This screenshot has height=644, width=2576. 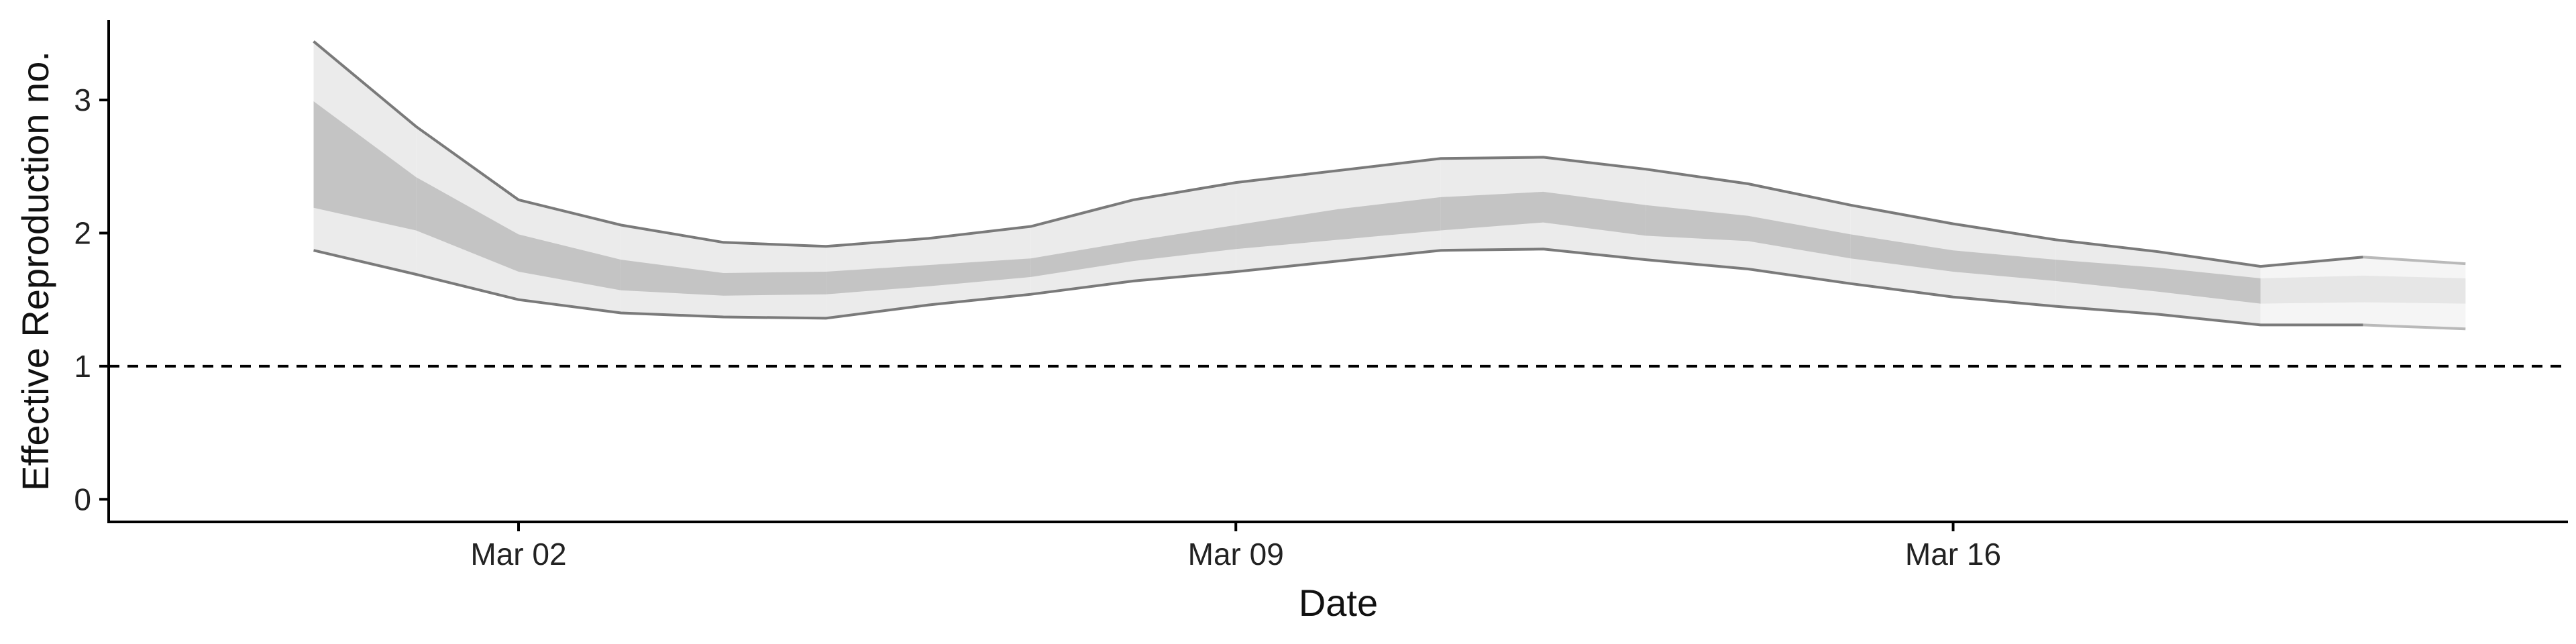 I want to click on ci90-lower-line, so click(x=1338, y=287).